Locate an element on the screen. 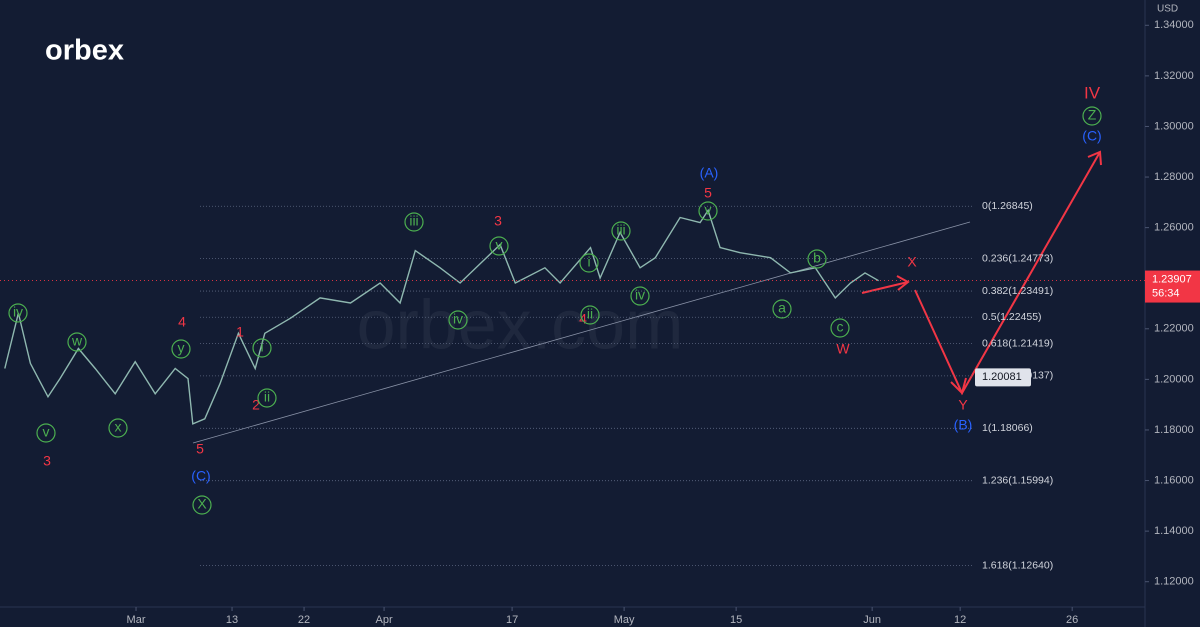 This screenshot has width=1200, height=627. wave-label: IV is located at coordinates (1092, 92).